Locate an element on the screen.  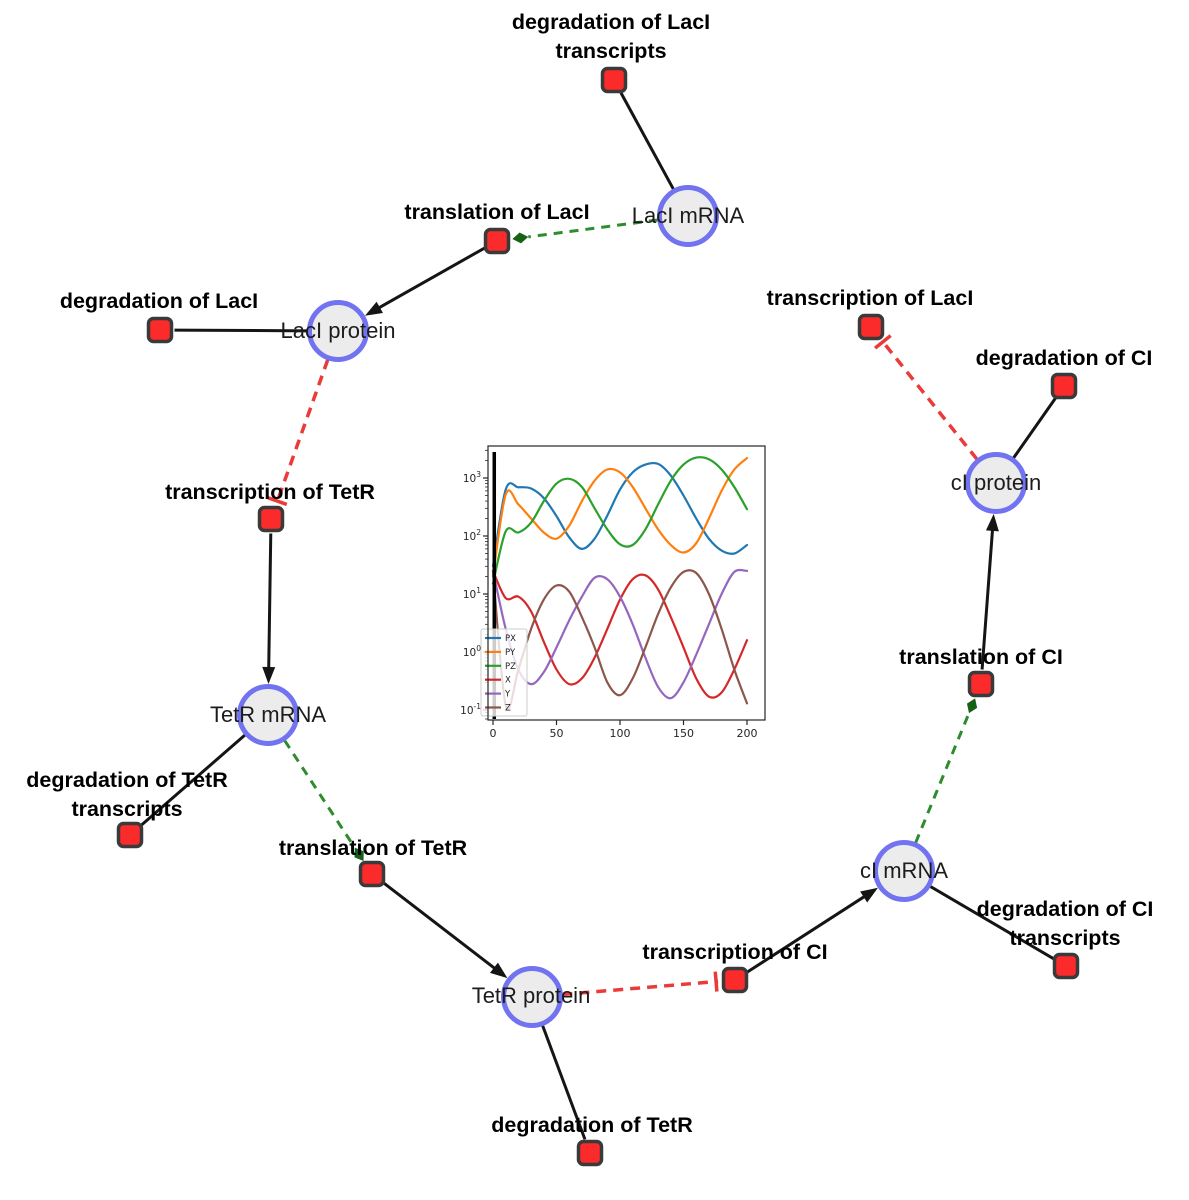
series-lines is located at coordinates (620, 583).